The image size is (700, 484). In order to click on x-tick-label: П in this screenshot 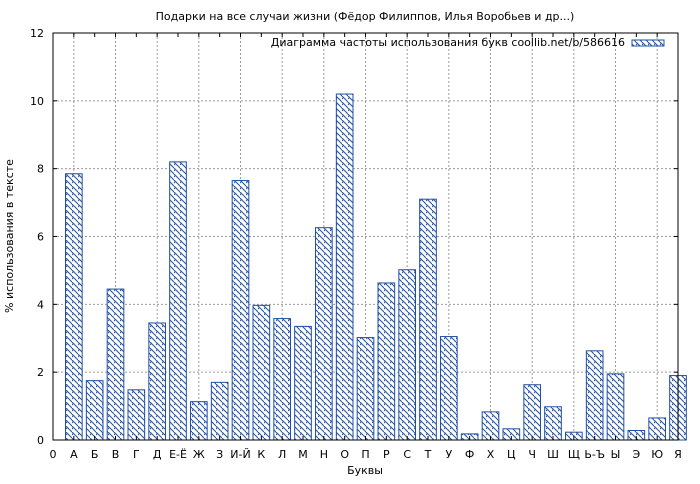, I will do `click(365, 454)`.